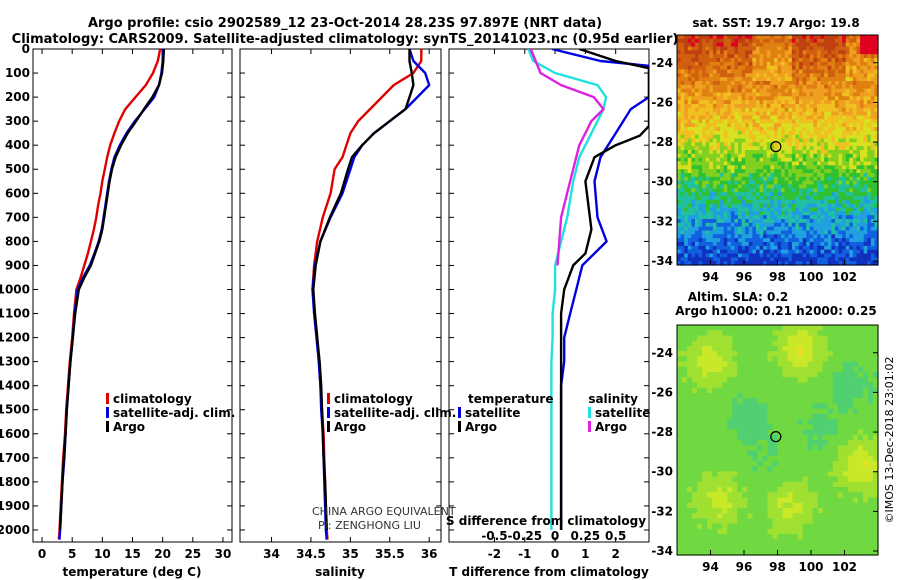 The height and width of the screenshot is (580, 900). I want to click on map-xtick-label: 100, so click(810, 567).